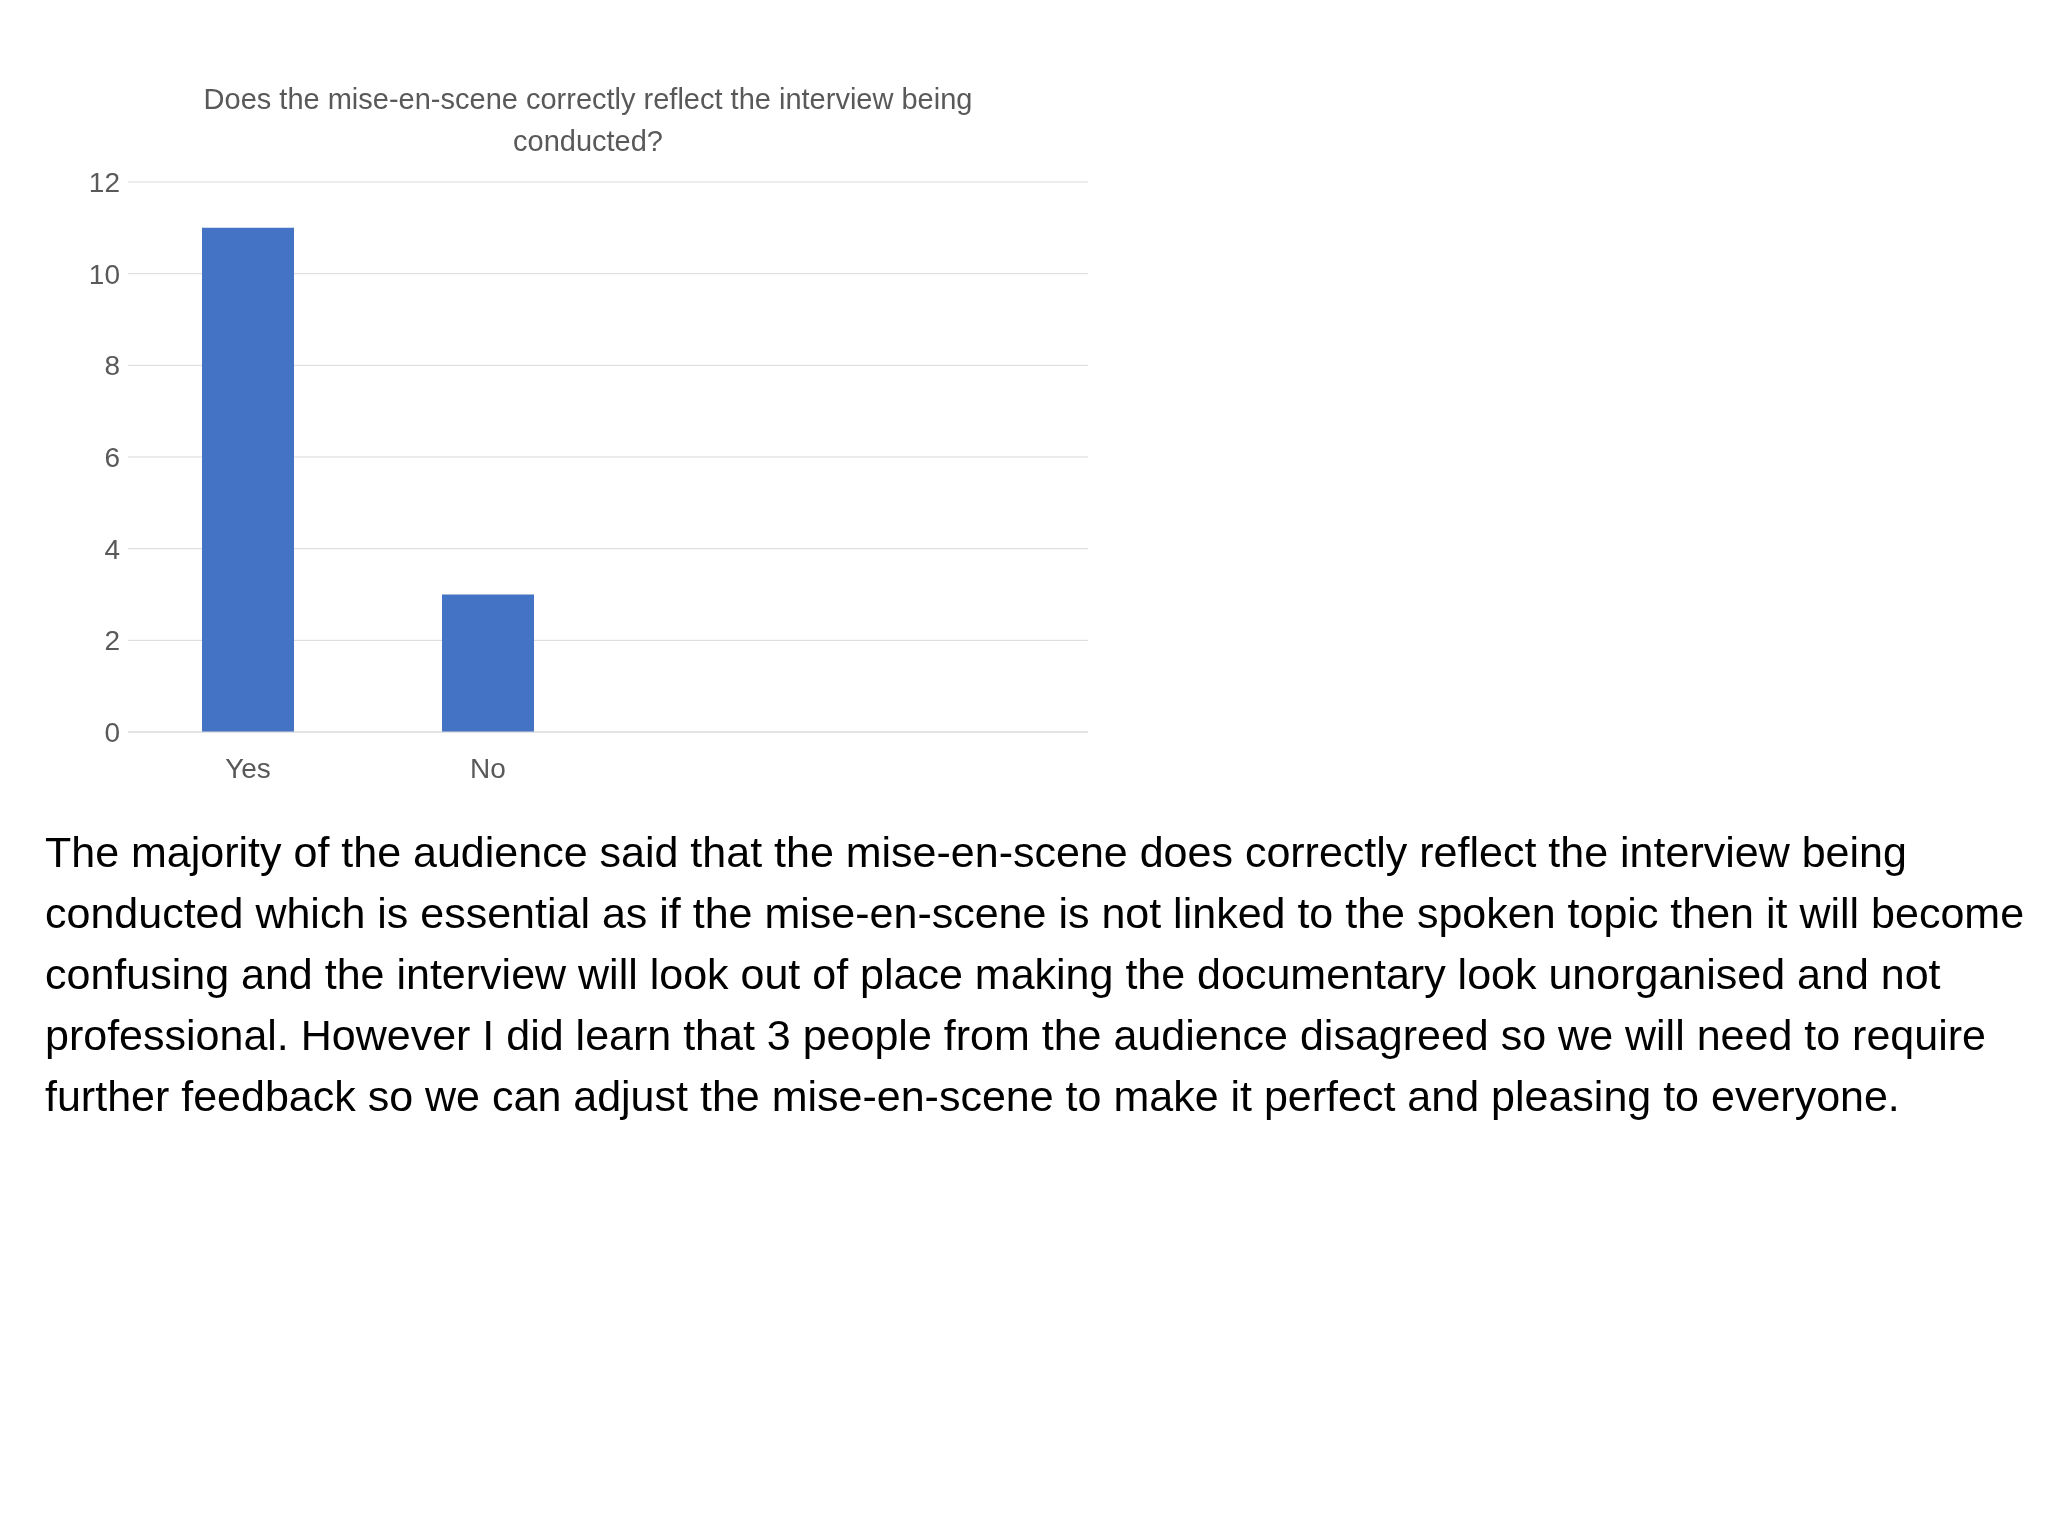 This screenshot has width=2048, height=1536. I want to click on y-tick-label: 12, so click(104, 182).